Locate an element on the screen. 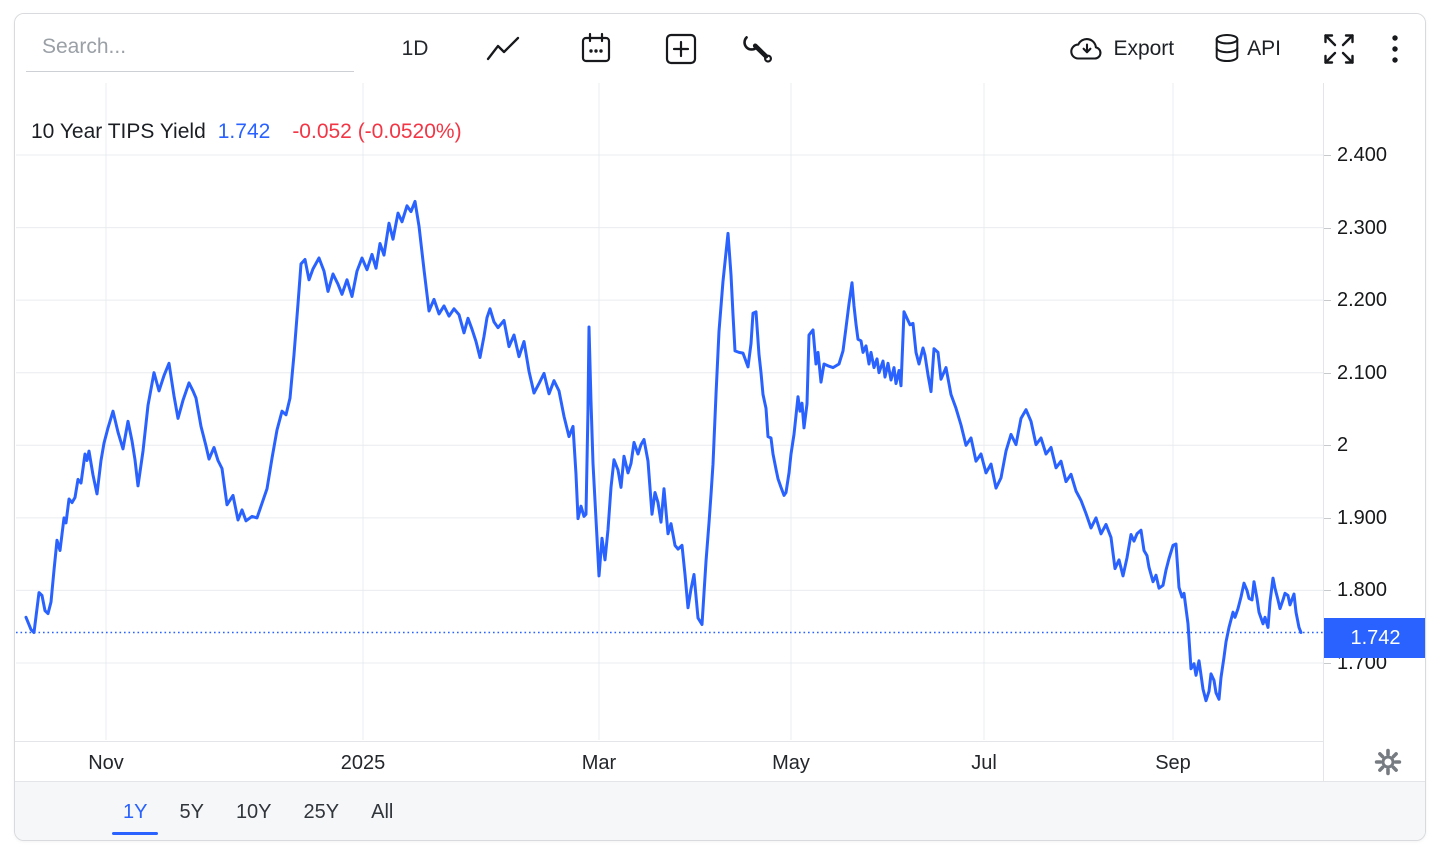  kebab-menu-icon is located at coordinates (1395, 49).